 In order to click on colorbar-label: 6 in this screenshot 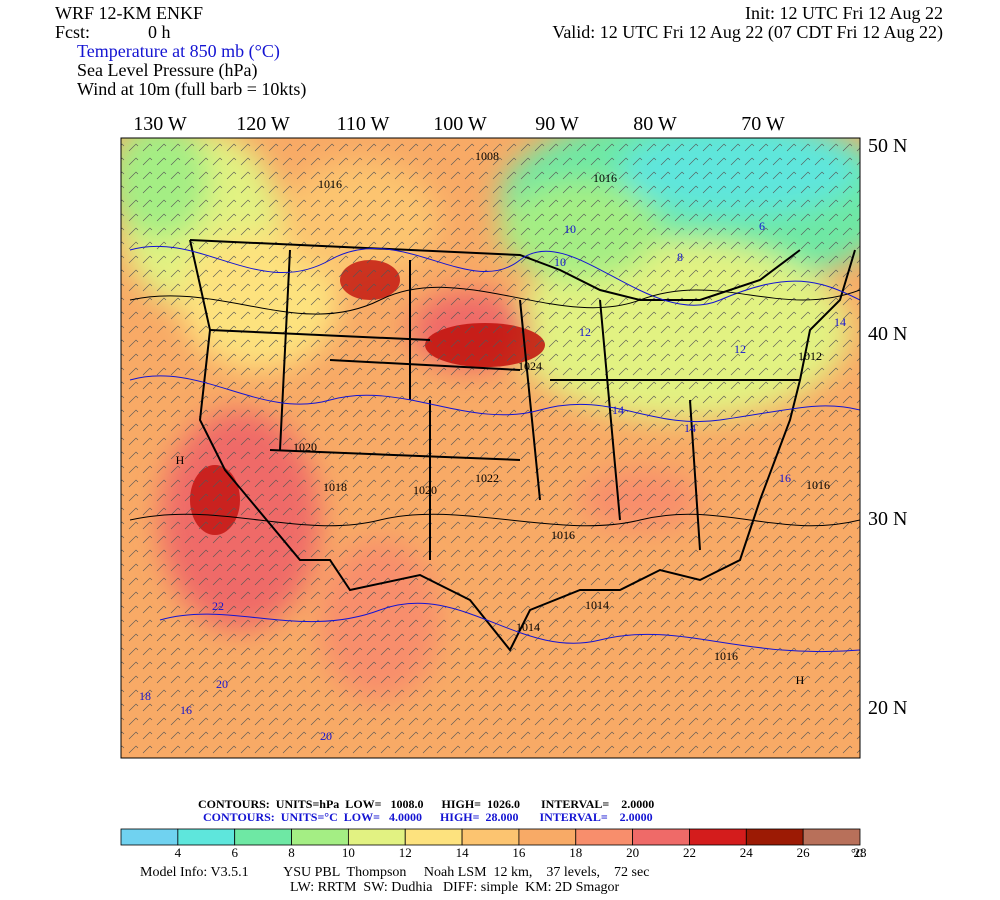, I will do `click(234, 852)`.